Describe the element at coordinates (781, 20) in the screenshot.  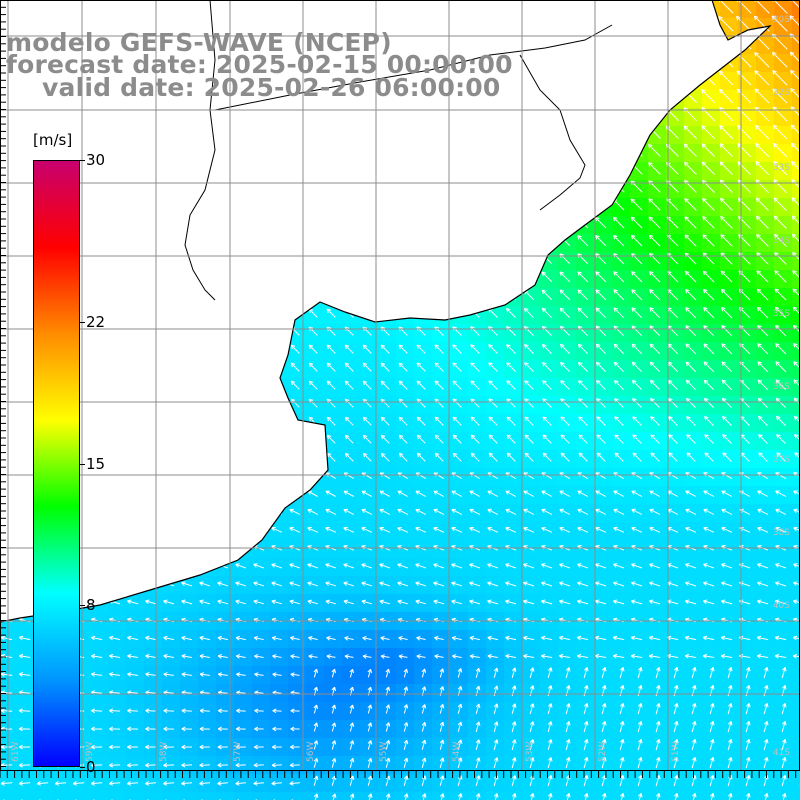
I see `latitude-label: 30S` at that location.